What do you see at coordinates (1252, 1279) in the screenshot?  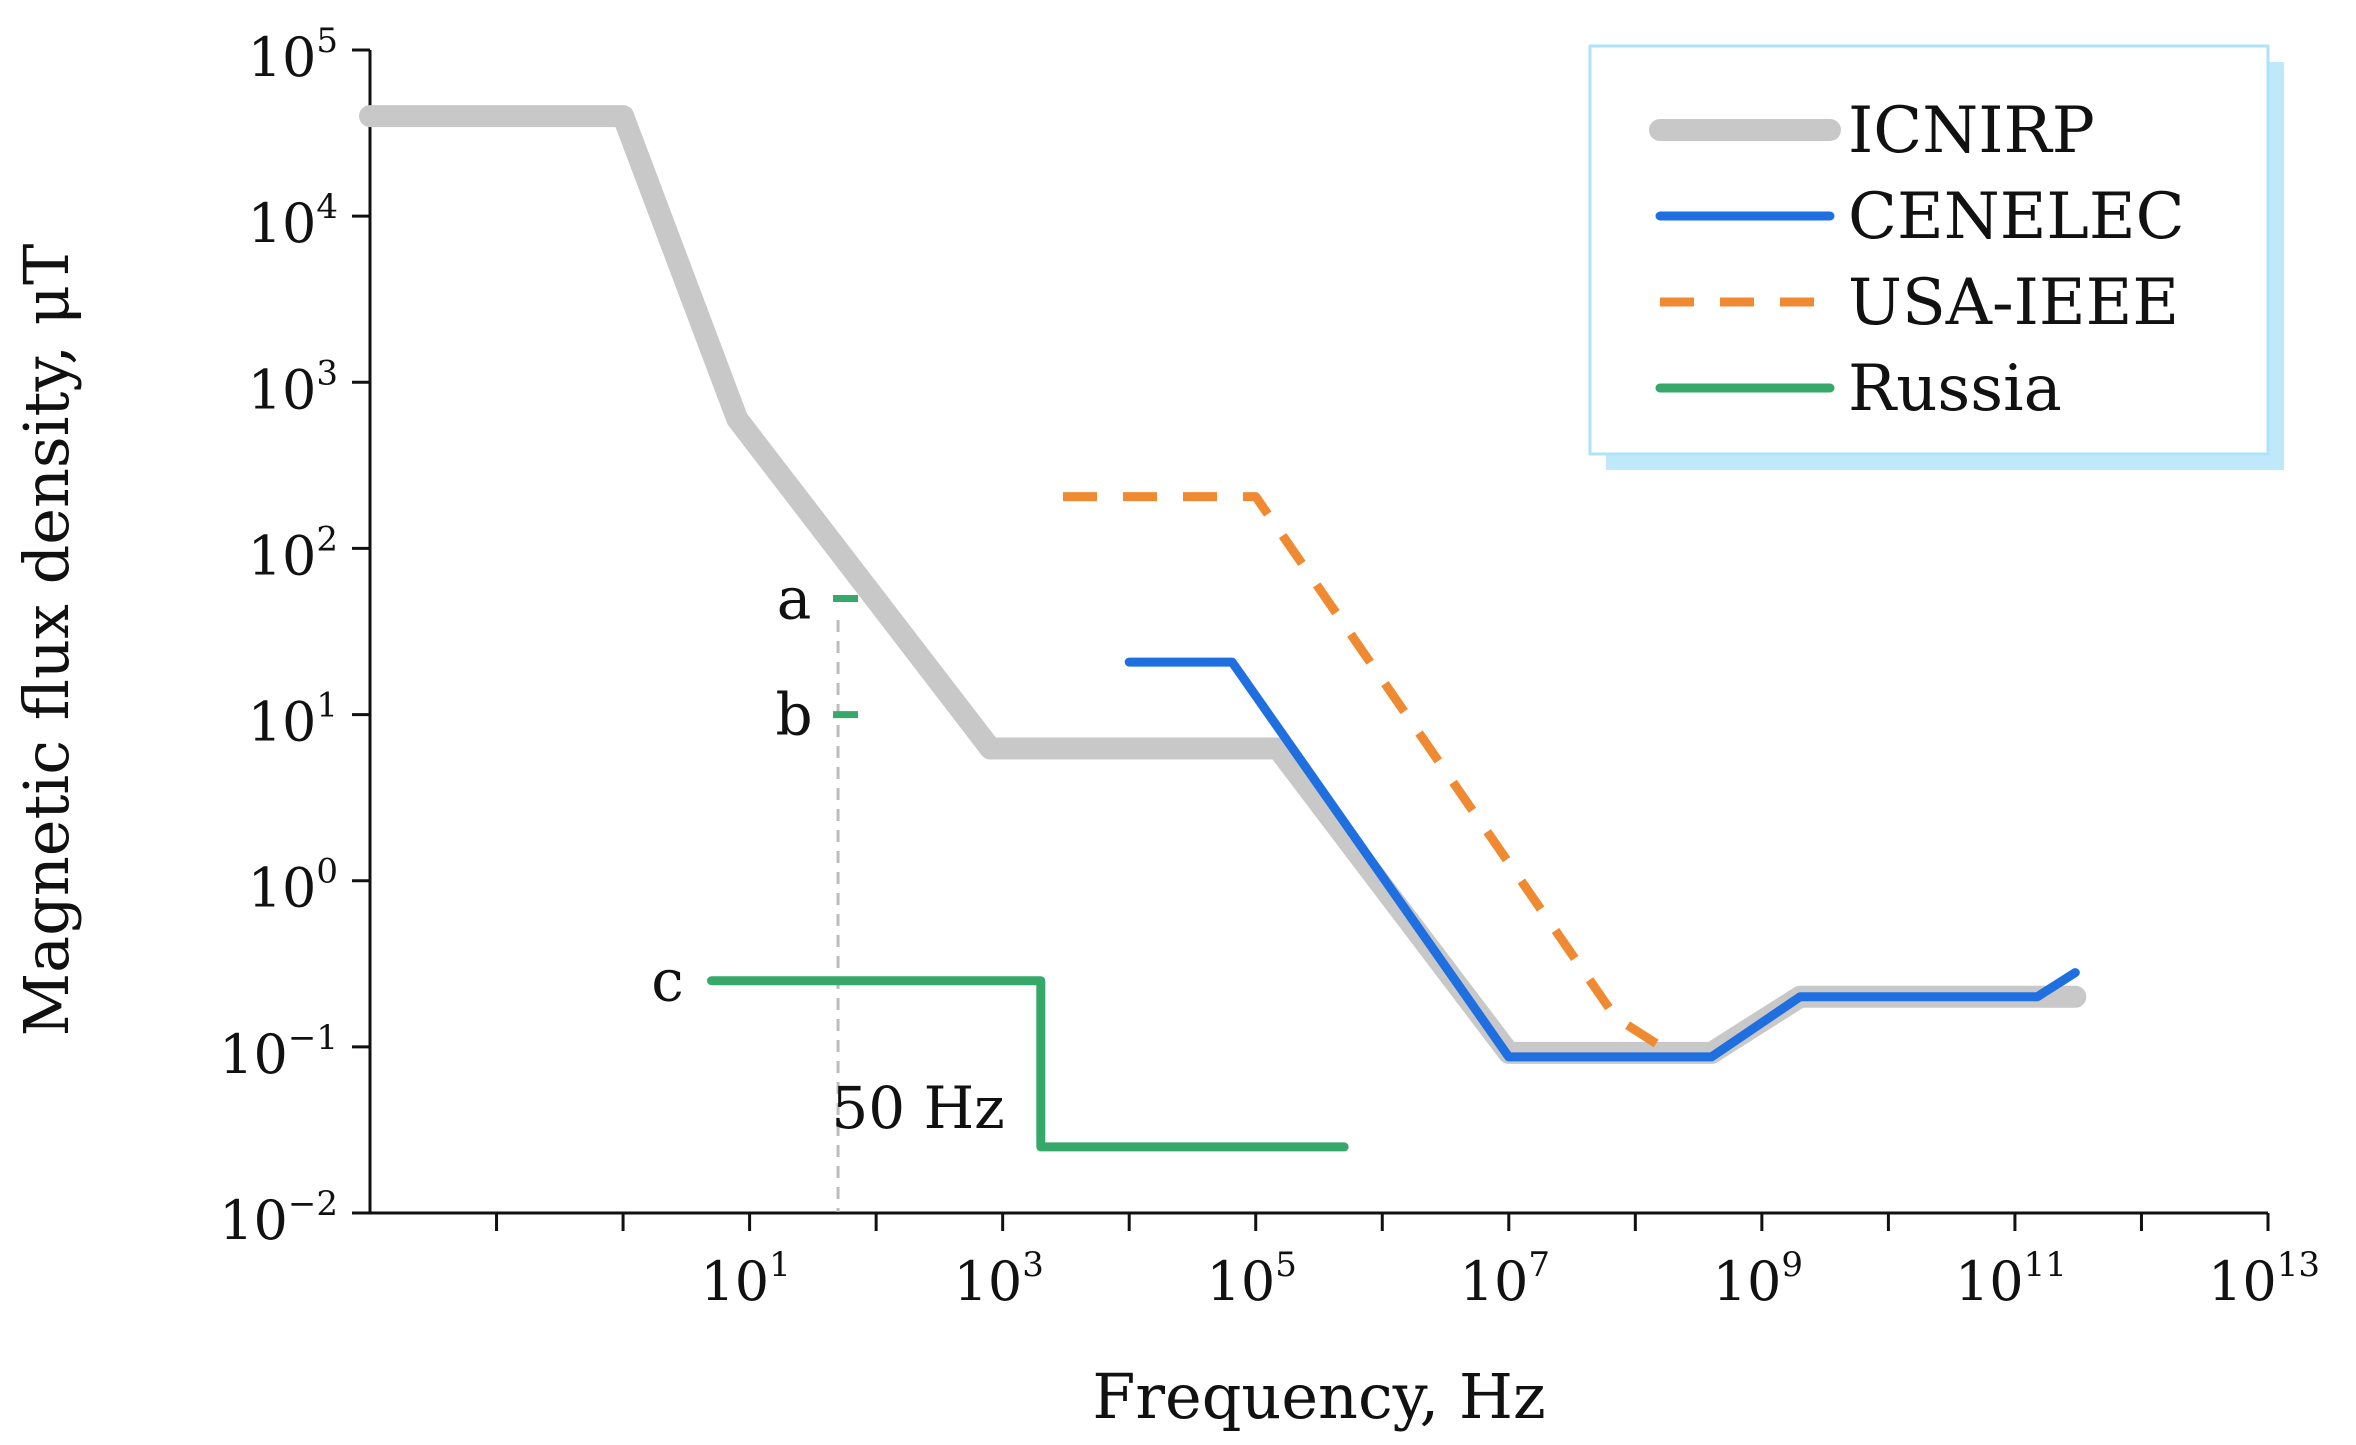 I see `x-tick-label: 105` at bounding box center [1252, 1279].